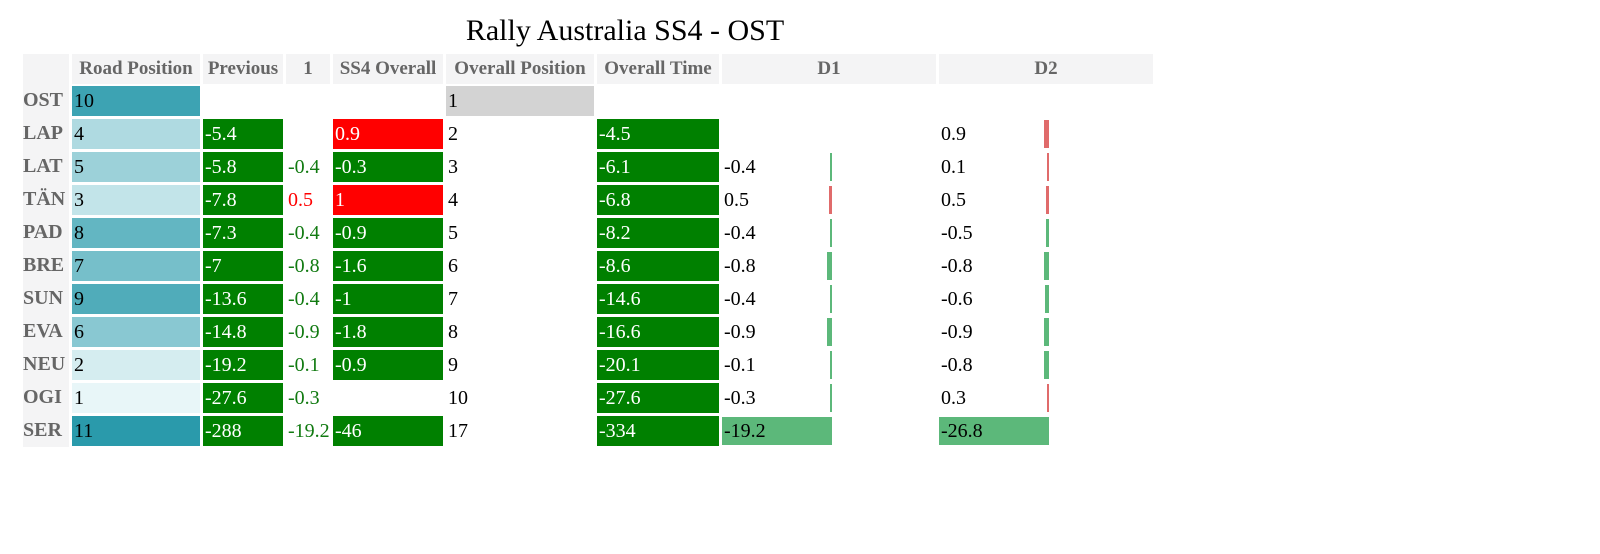  I want to click on road-position-cell: 10, so click(136, 100).